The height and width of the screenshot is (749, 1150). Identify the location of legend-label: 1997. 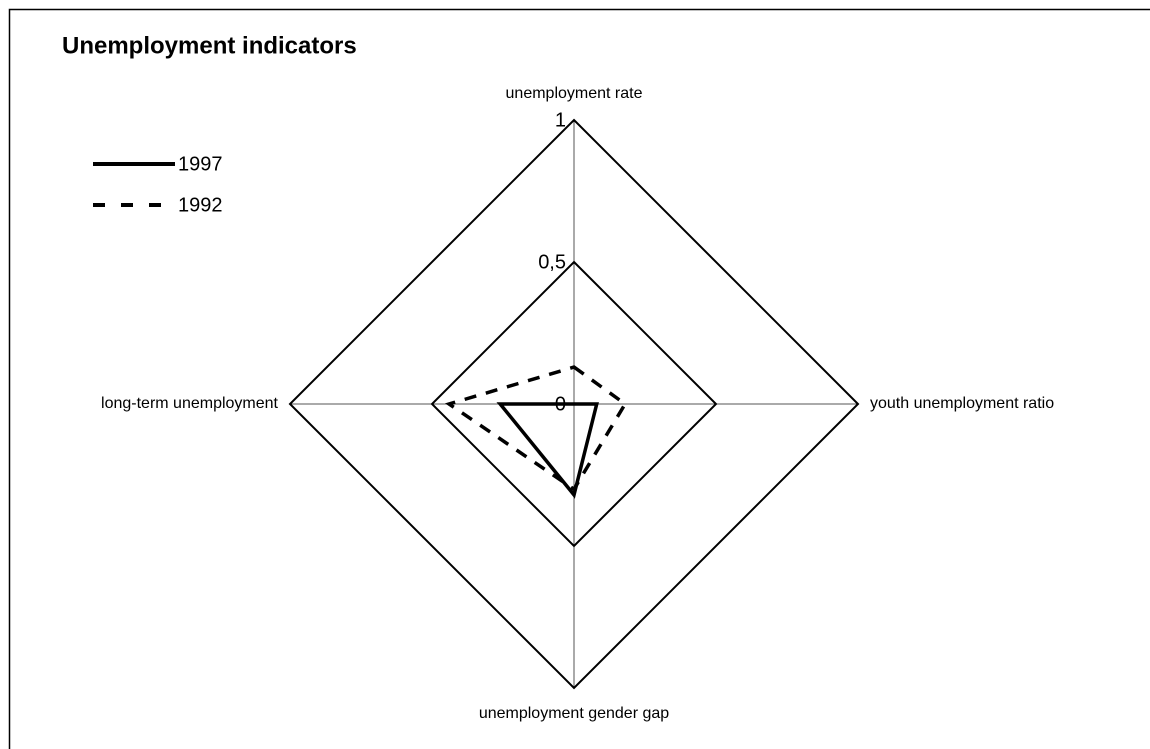
(200, 164).